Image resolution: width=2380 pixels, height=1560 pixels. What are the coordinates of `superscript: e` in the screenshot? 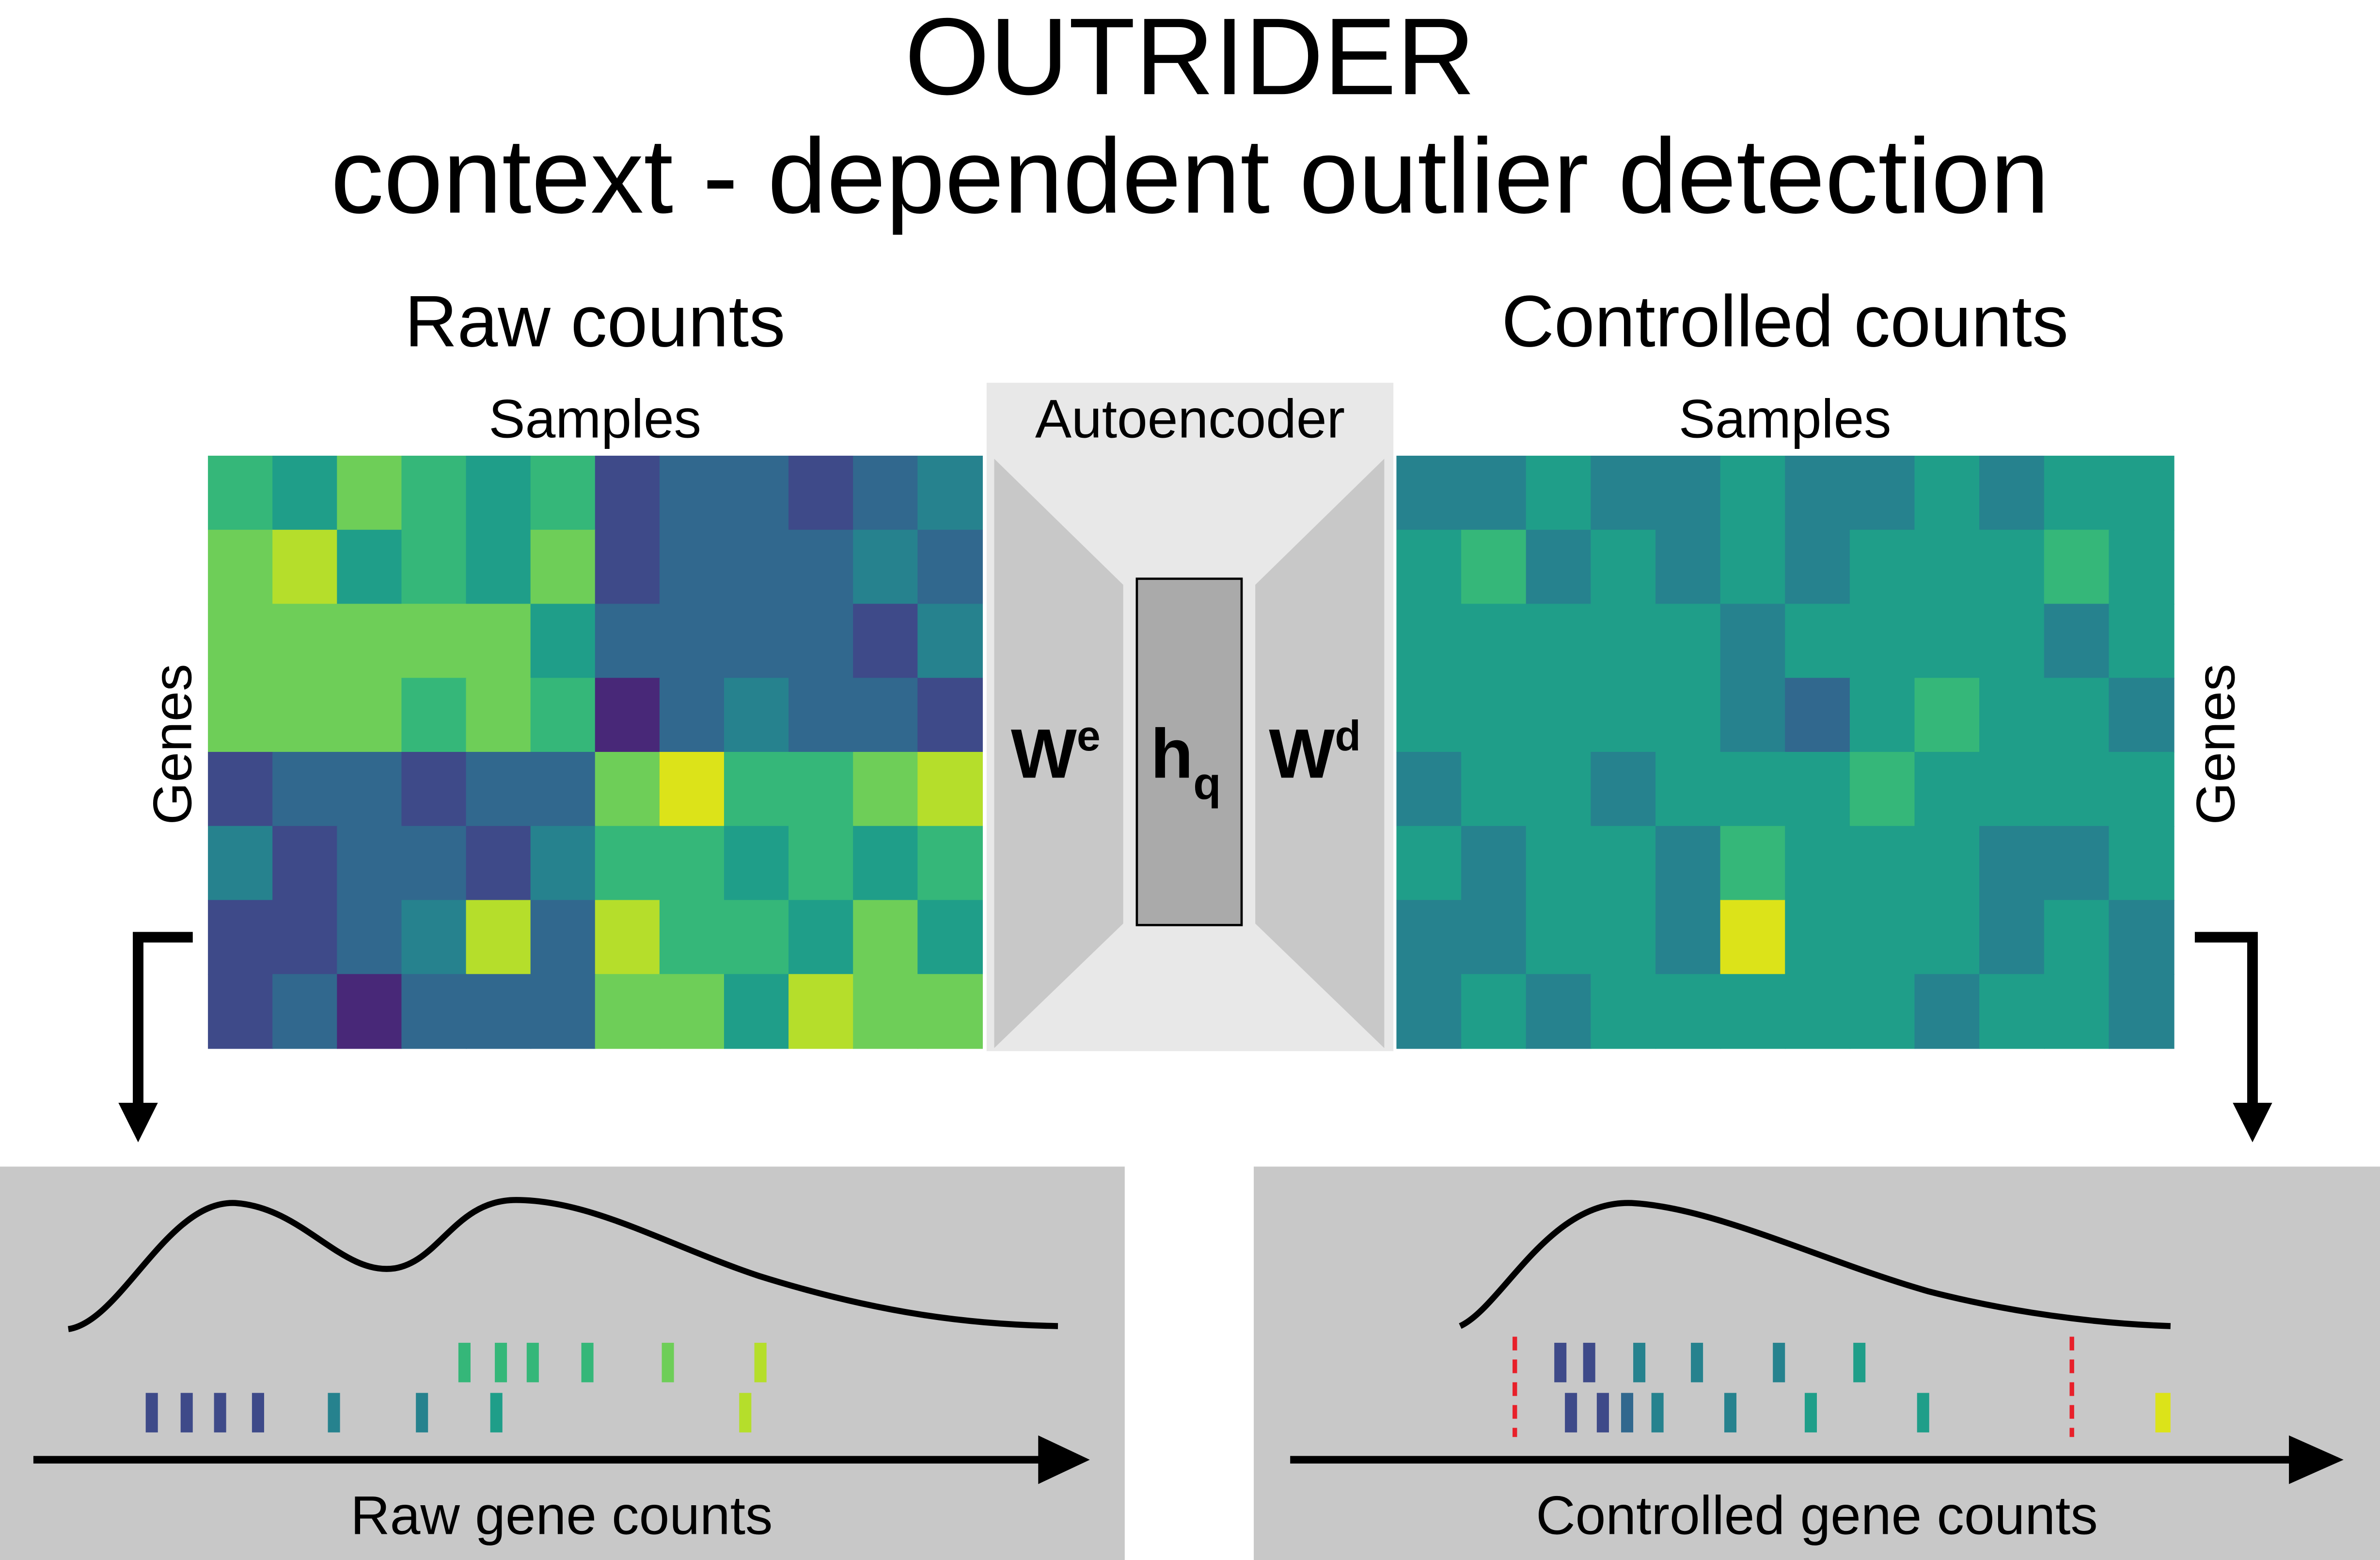 It's located at (1089, 736).